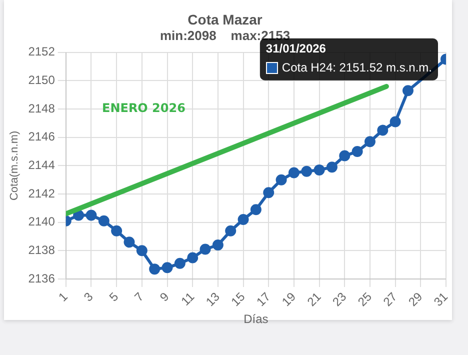  Describe the element at coordinates (296, 49) in the screenshot. I see `annotation: 31/01/2026` at that location.